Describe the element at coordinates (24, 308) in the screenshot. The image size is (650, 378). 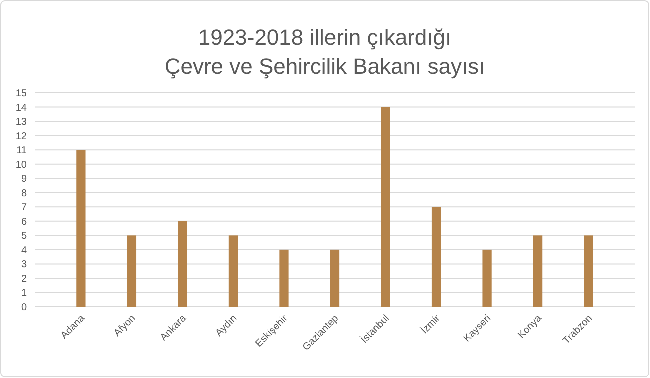
I see `y-tick-label: 0` at that location.